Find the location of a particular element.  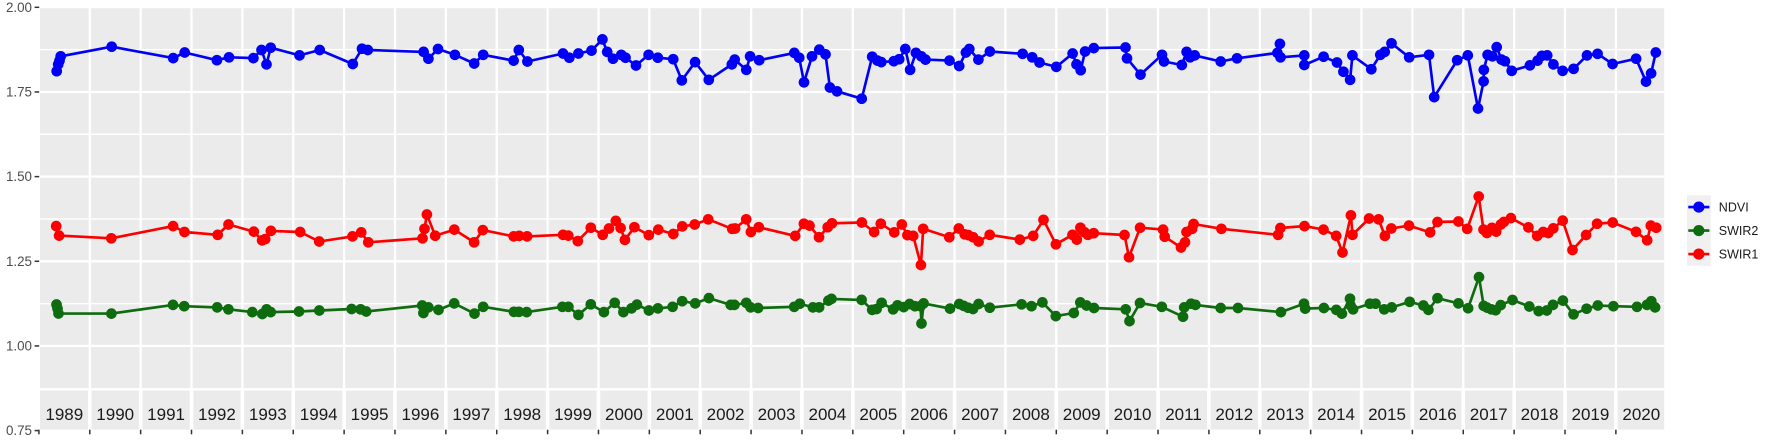

svg-text: 2016 is located at coordinates (1438, 414).